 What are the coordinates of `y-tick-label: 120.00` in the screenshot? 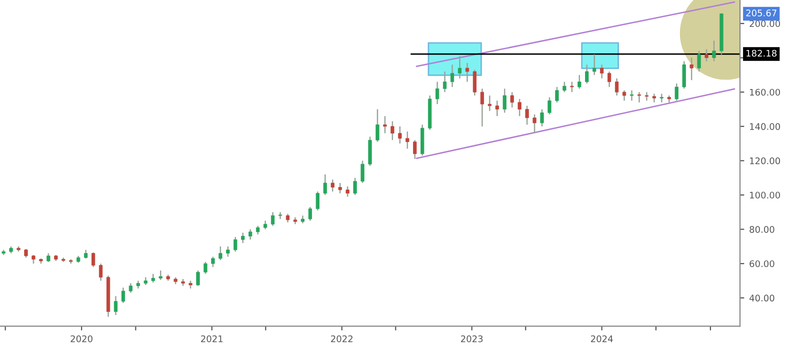 It's located at (765, 160).